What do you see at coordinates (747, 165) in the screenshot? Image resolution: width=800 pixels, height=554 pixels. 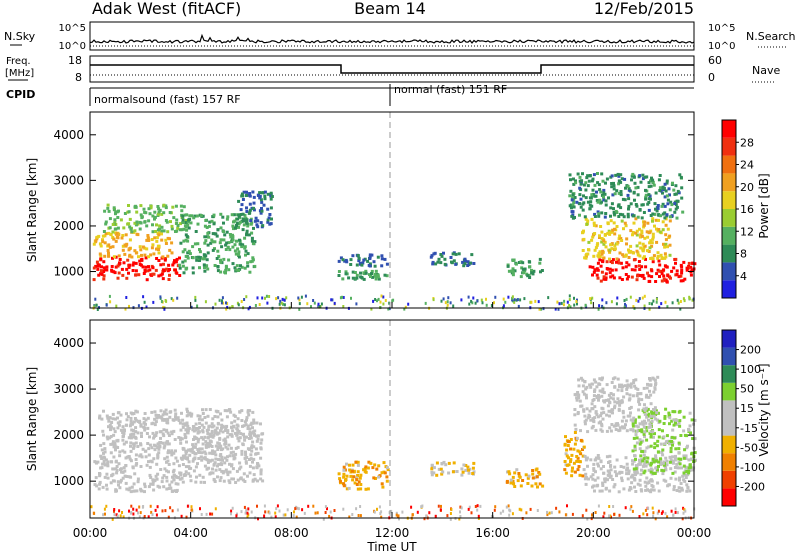 I see `power-colorbar-tick-label: 24` at bounding box center [747, 165].